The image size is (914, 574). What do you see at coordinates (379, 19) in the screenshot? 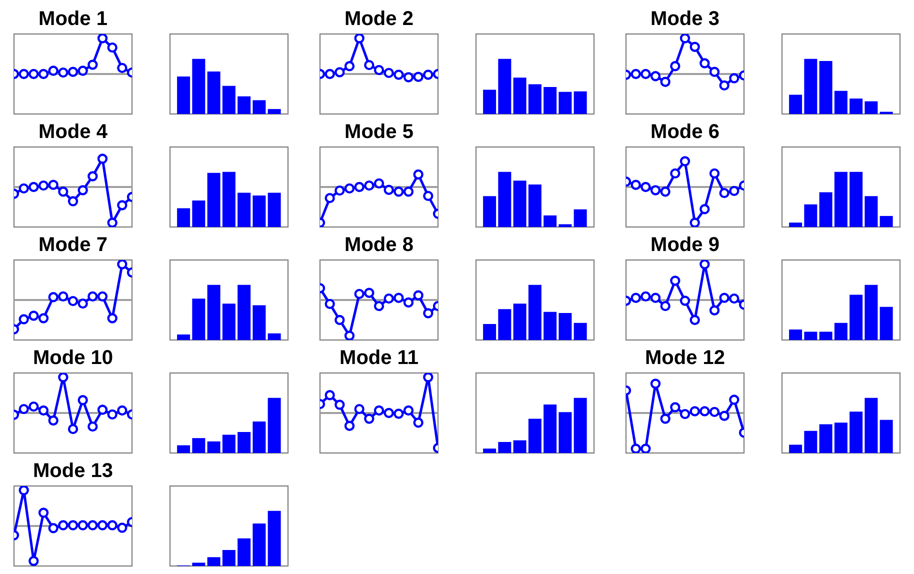
I see `chart-title: Mode 2` at bounding box center [379, 19].